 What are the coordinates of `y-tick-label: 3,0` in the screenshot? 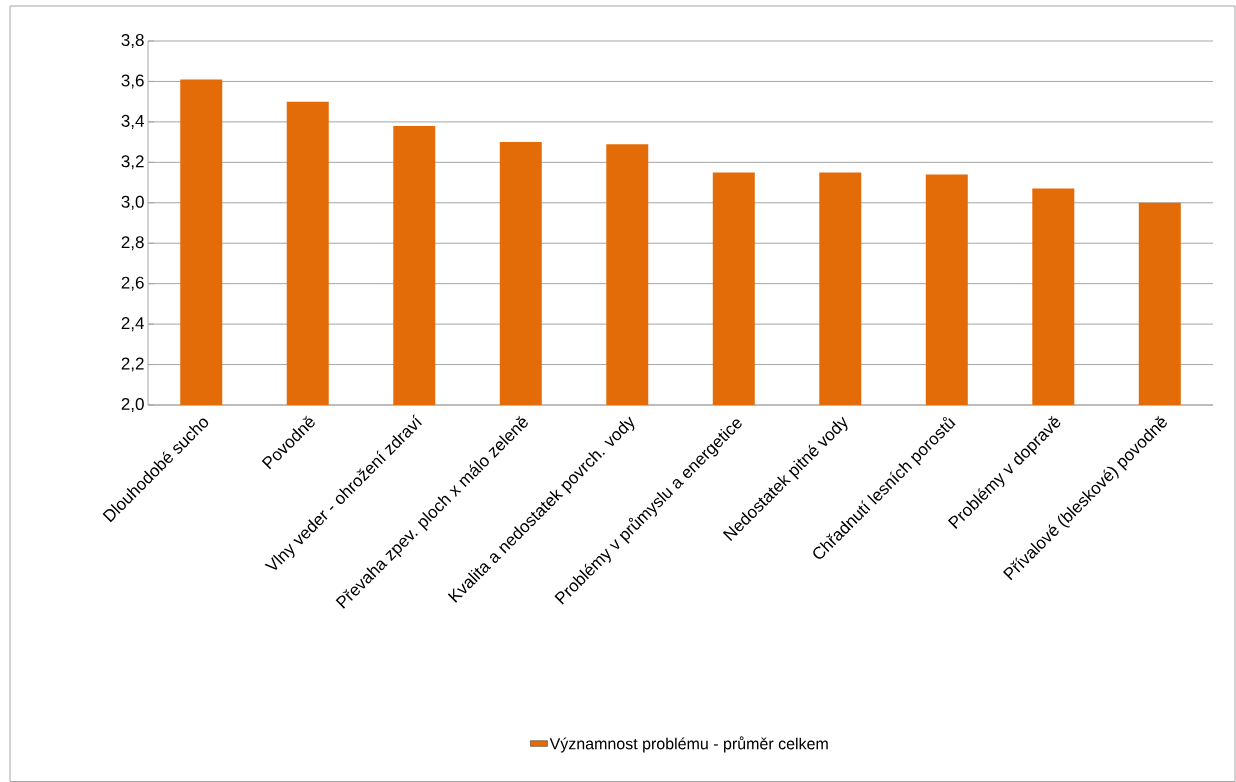 It's located at (132, 202).